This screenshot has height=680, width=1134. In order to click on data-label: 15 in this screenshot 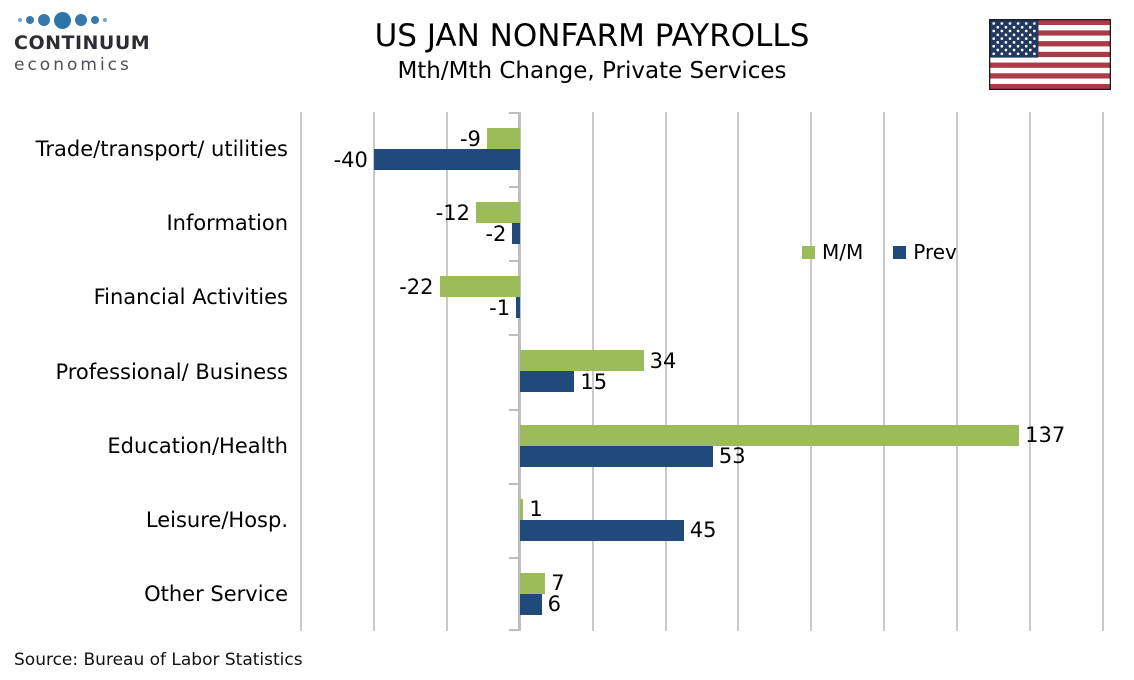, I will do `click(594, 381)`.